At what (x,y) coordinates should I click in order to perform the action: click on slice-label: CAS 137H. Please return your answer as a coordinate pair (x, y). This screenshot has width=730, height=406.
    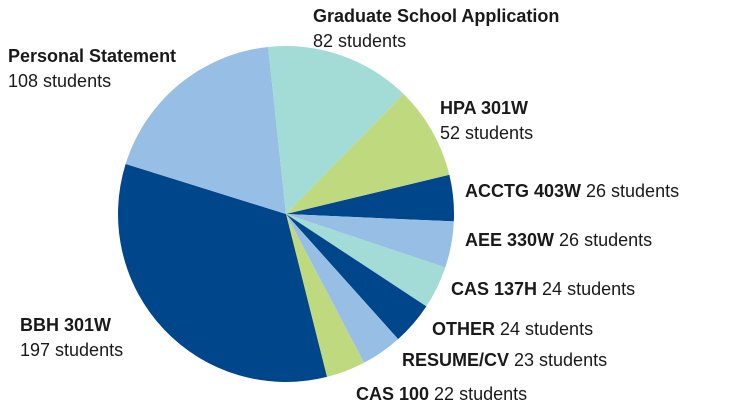
    Looking at the image, I should click on (494, 289).